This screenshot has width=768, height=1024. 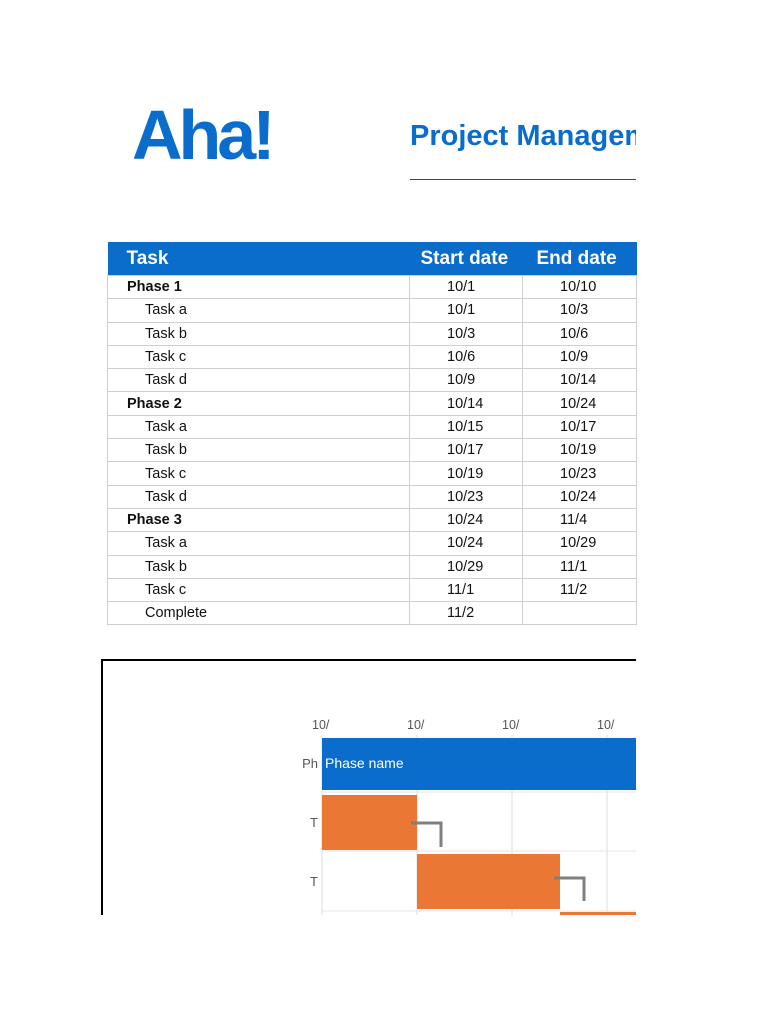 What do you see at coordinates (258, 520) in the screenshot?
I see `task-name-cell: Phase 3` at bounding box center [258, 520].